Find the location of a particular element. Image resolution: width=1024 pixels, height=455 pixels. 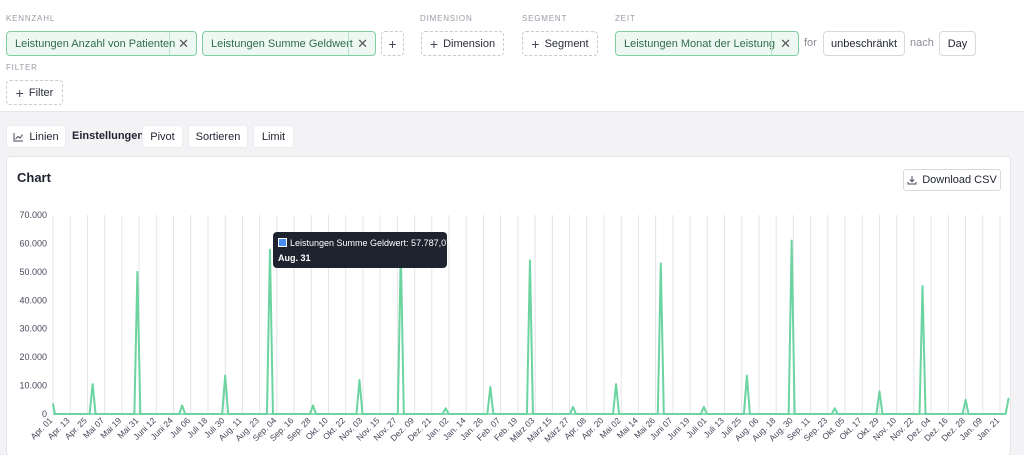

granularity-select: Day is located at coordinates (957, 43).